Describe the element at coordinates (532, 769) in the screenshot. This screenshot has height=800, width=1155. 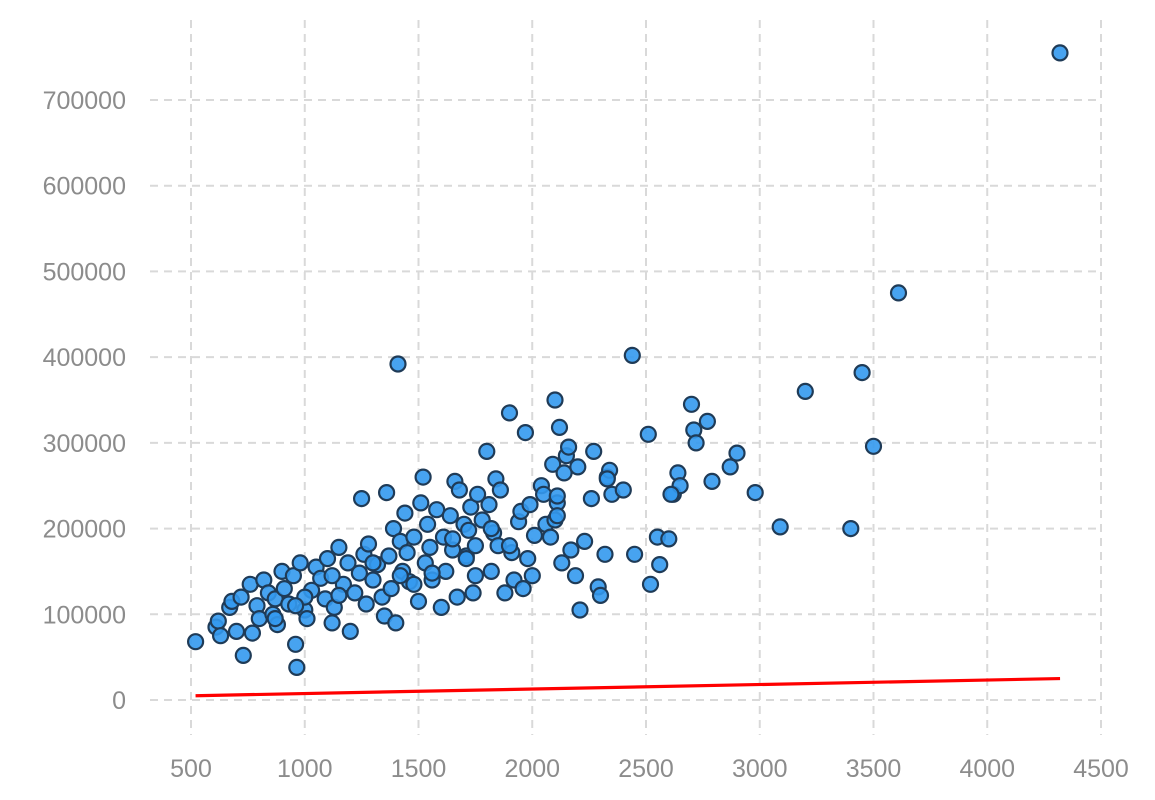
I see `x-tick-label: 2000` at that location.